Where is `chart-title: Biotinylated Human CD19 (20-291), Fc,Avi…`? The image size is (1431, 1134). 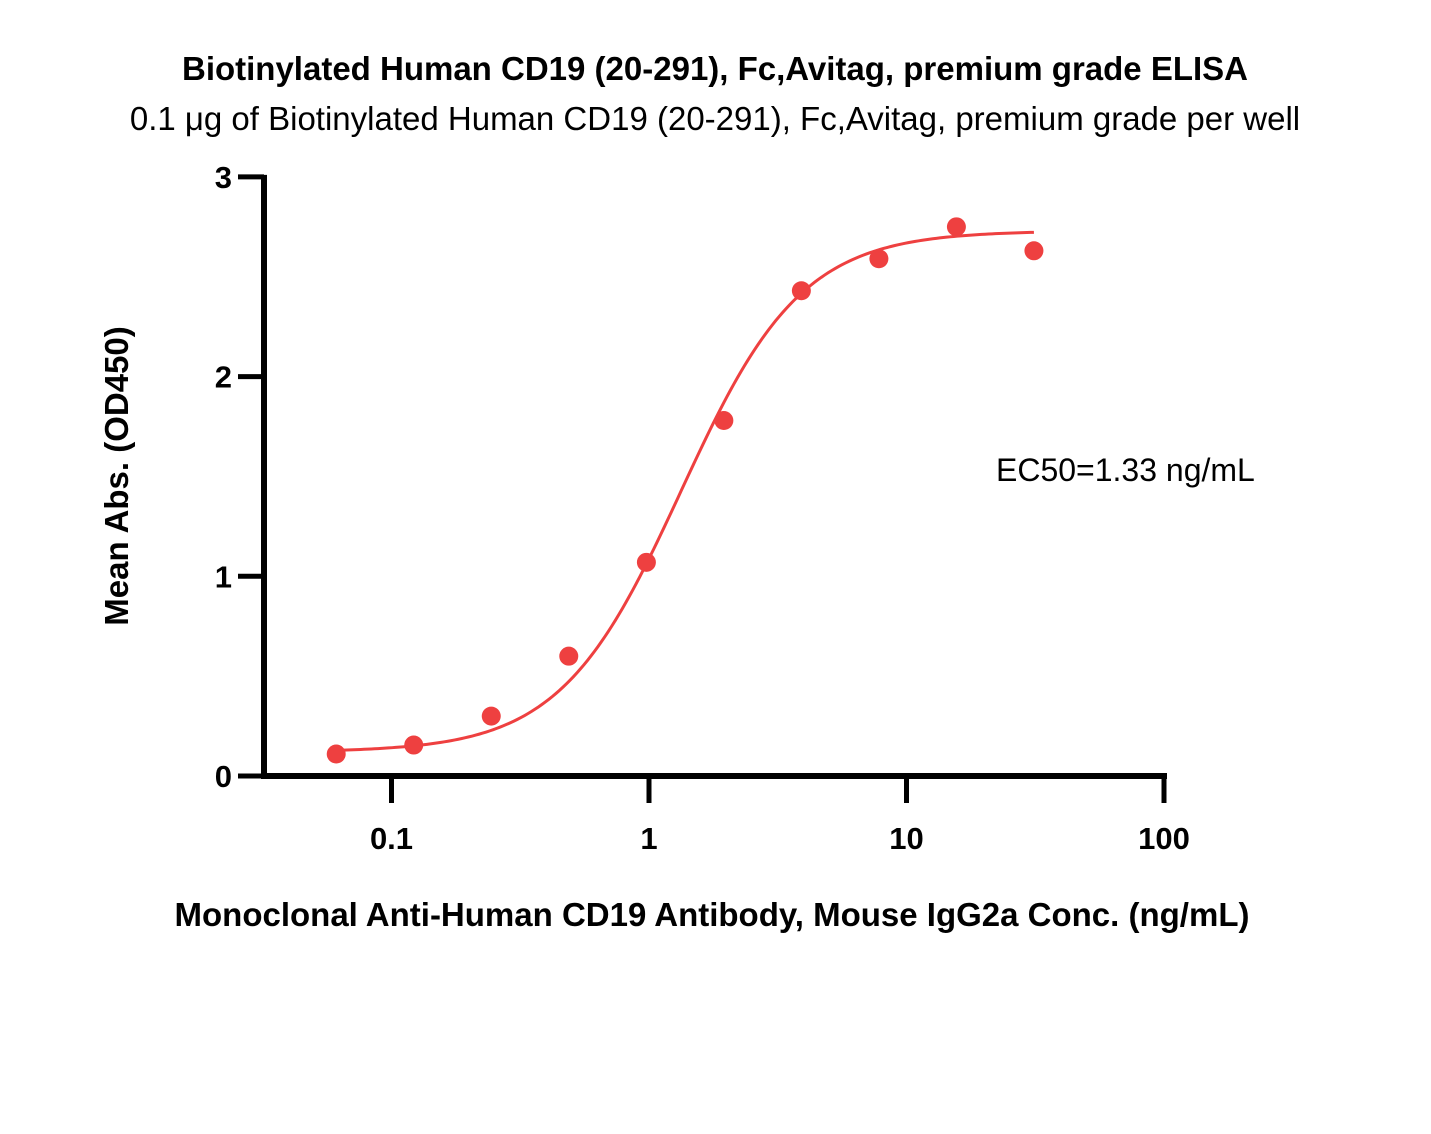 chart-title: Biotinylated Human CD19 (20-291), Fc,Avi… is located at coordinates (715, 68).